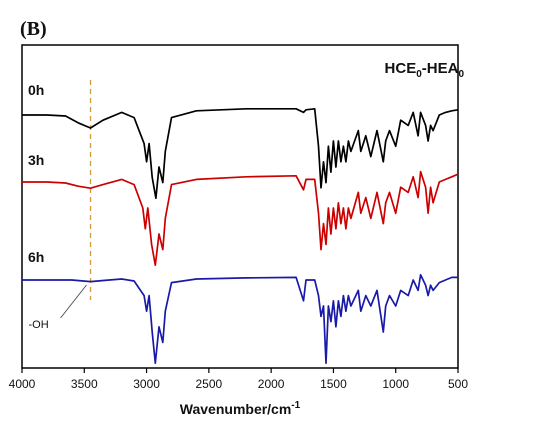  What do you see at coordinates (209, 384) in the screenshot?
I see `x-tick-label: 2500` at bounding box center [209, 384].